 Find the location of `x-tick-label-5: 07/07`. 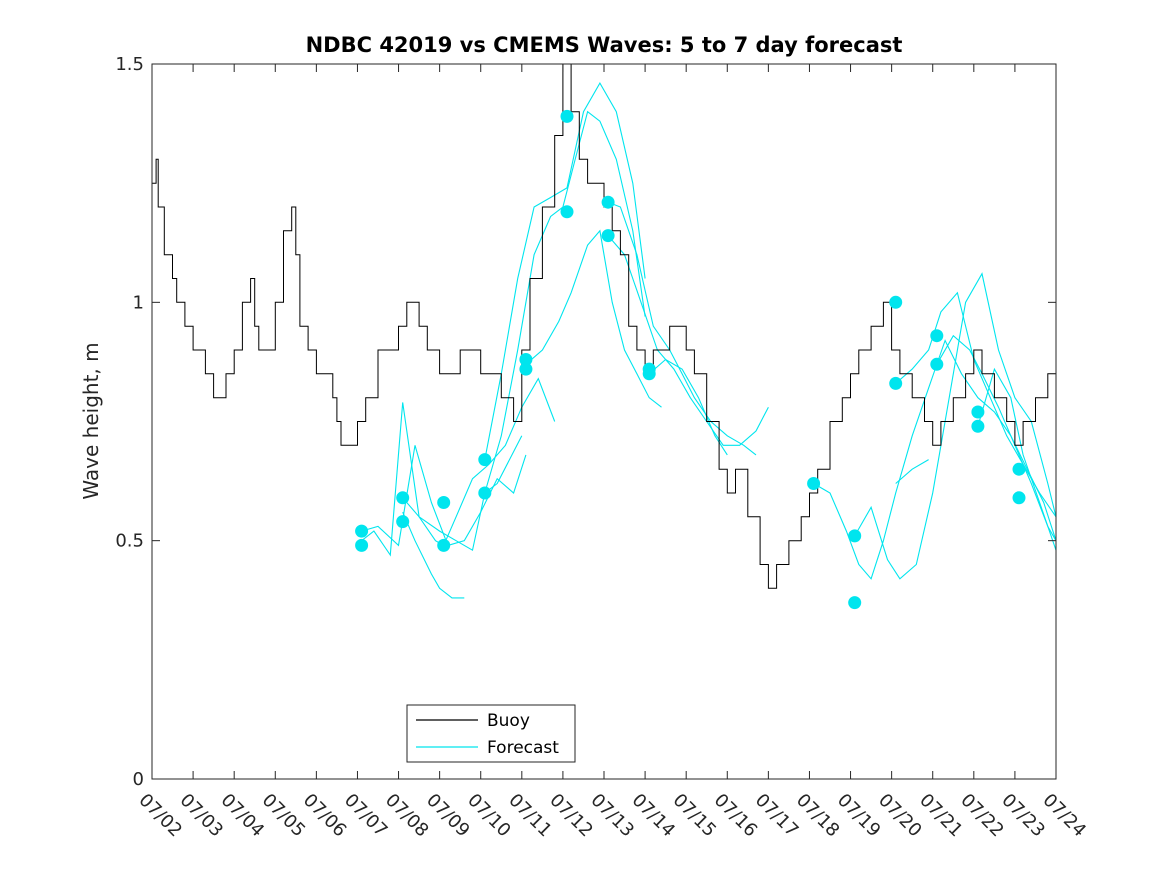

x-tick-label-5: 07/07 is located at coordinates (366, 816).